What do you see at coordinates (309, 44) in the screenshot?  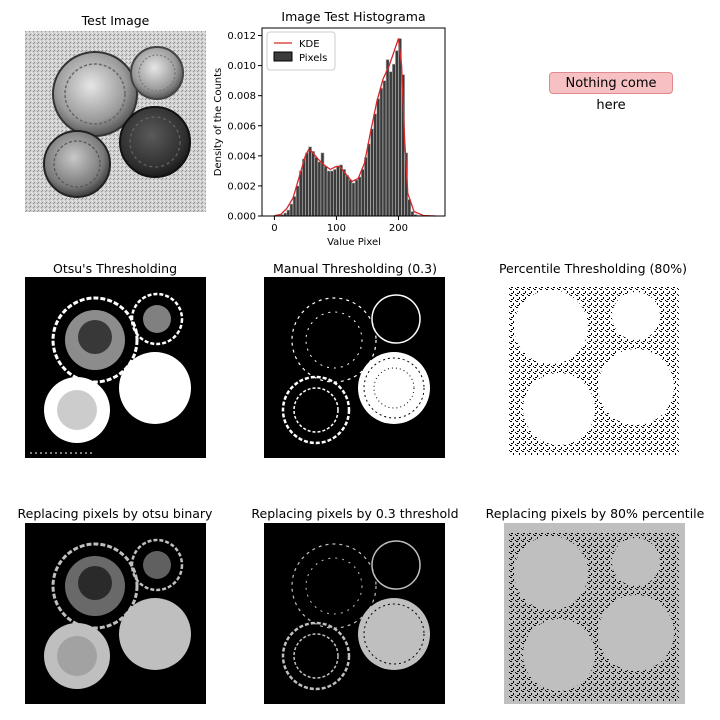 I see `legend-kde-label: KDE` at bounding box center [309, 44].